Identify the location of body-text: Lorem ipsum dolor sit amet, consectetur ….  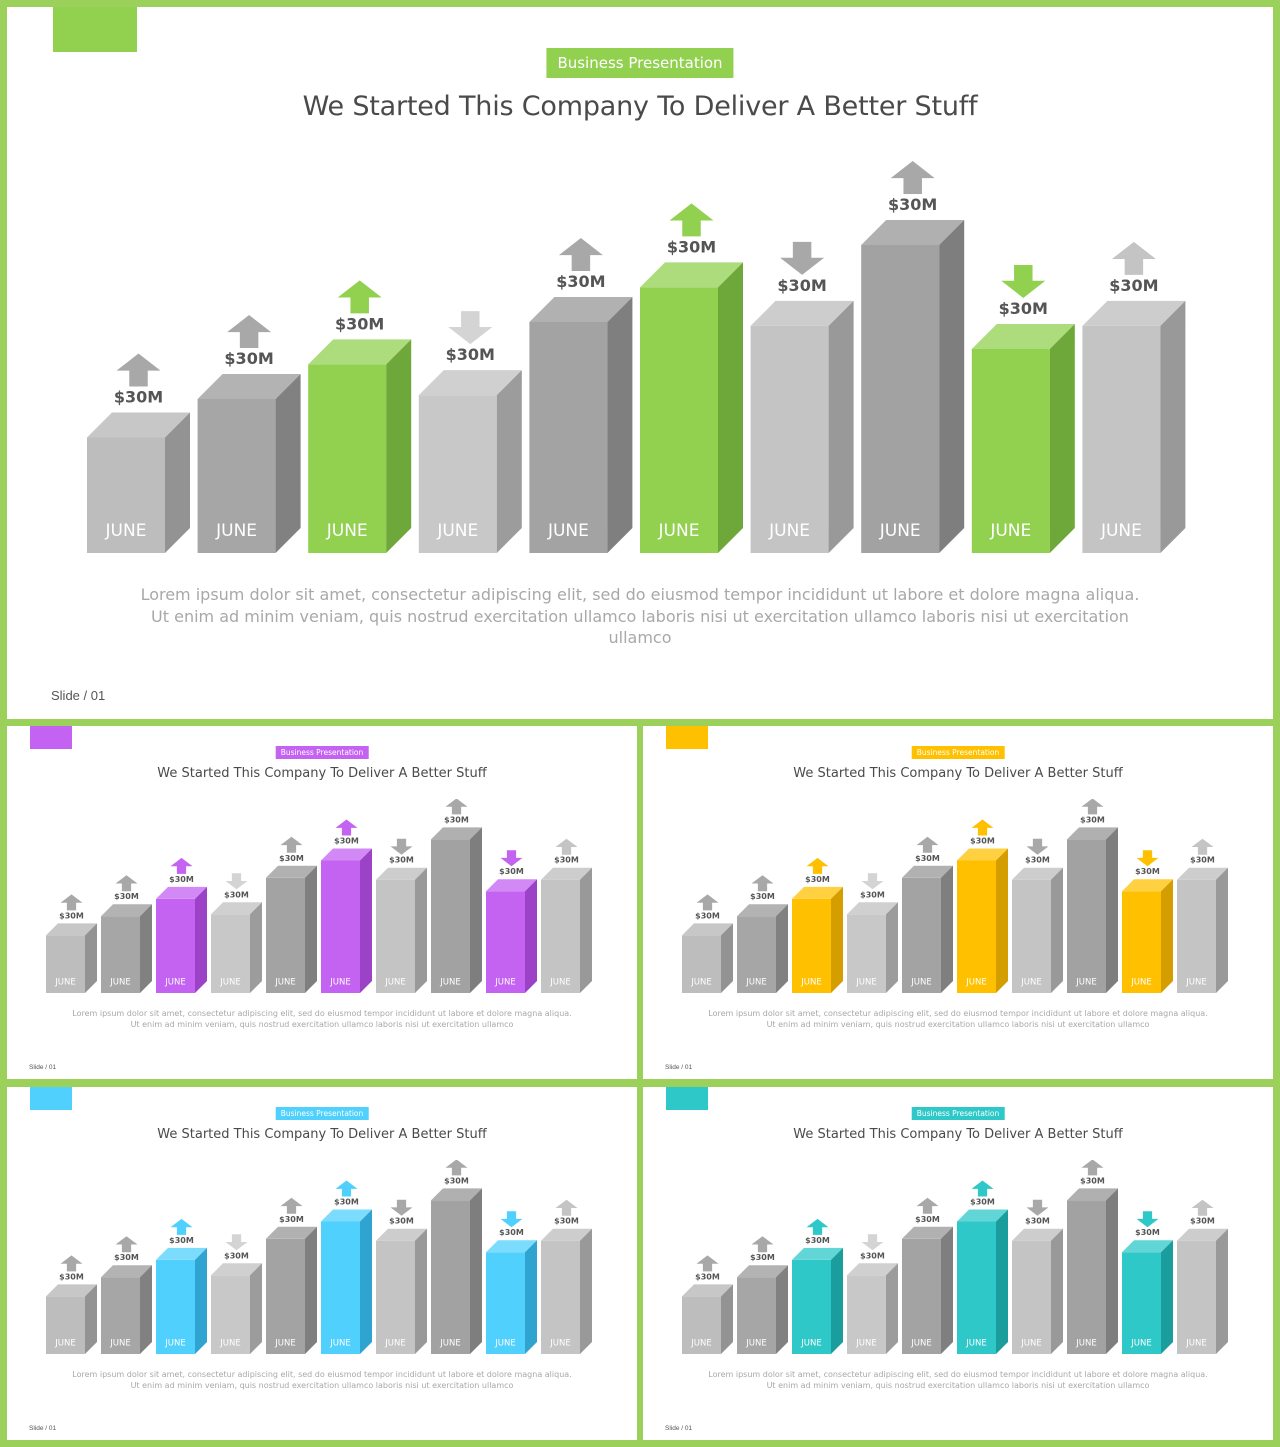
(322, 1380).